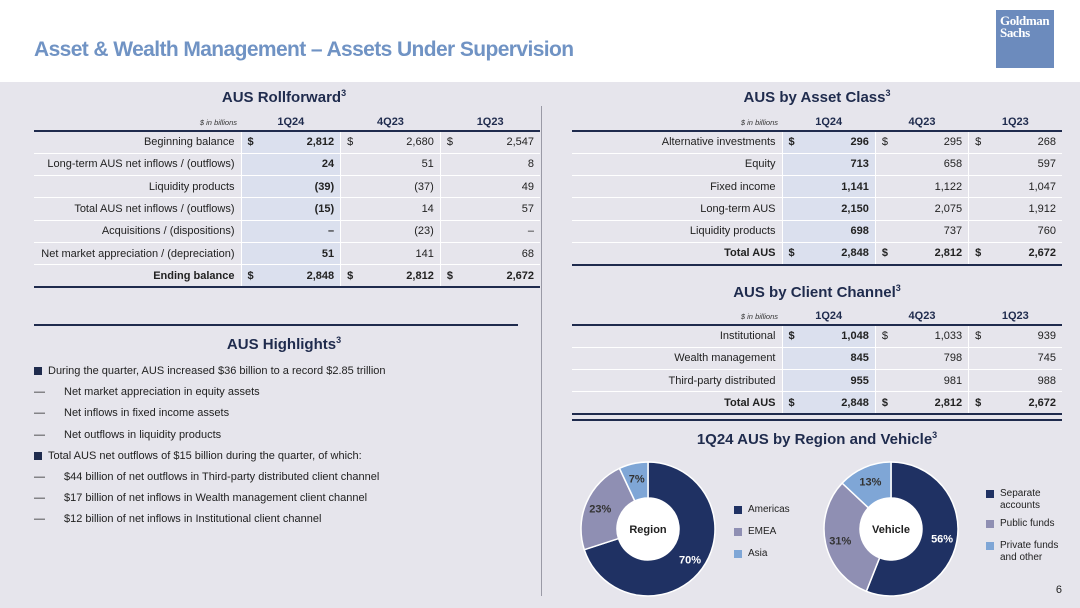  I want to click on unit-label: $ in billions, so click(137, 123).